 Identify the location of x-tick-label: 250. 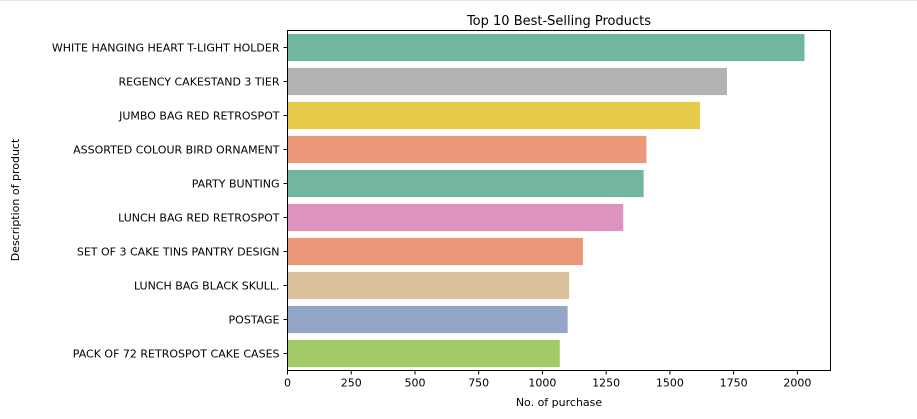
(351, 383).